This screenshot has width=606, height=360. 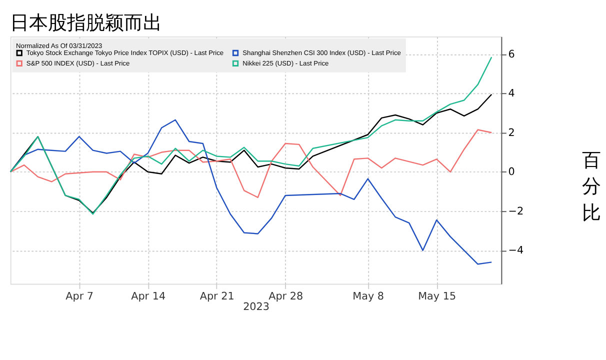 What do you see at coordinates (148, 296) in the screenshot?
I see `x-tick-label: Apr 14` at bounding box center [148, 296].